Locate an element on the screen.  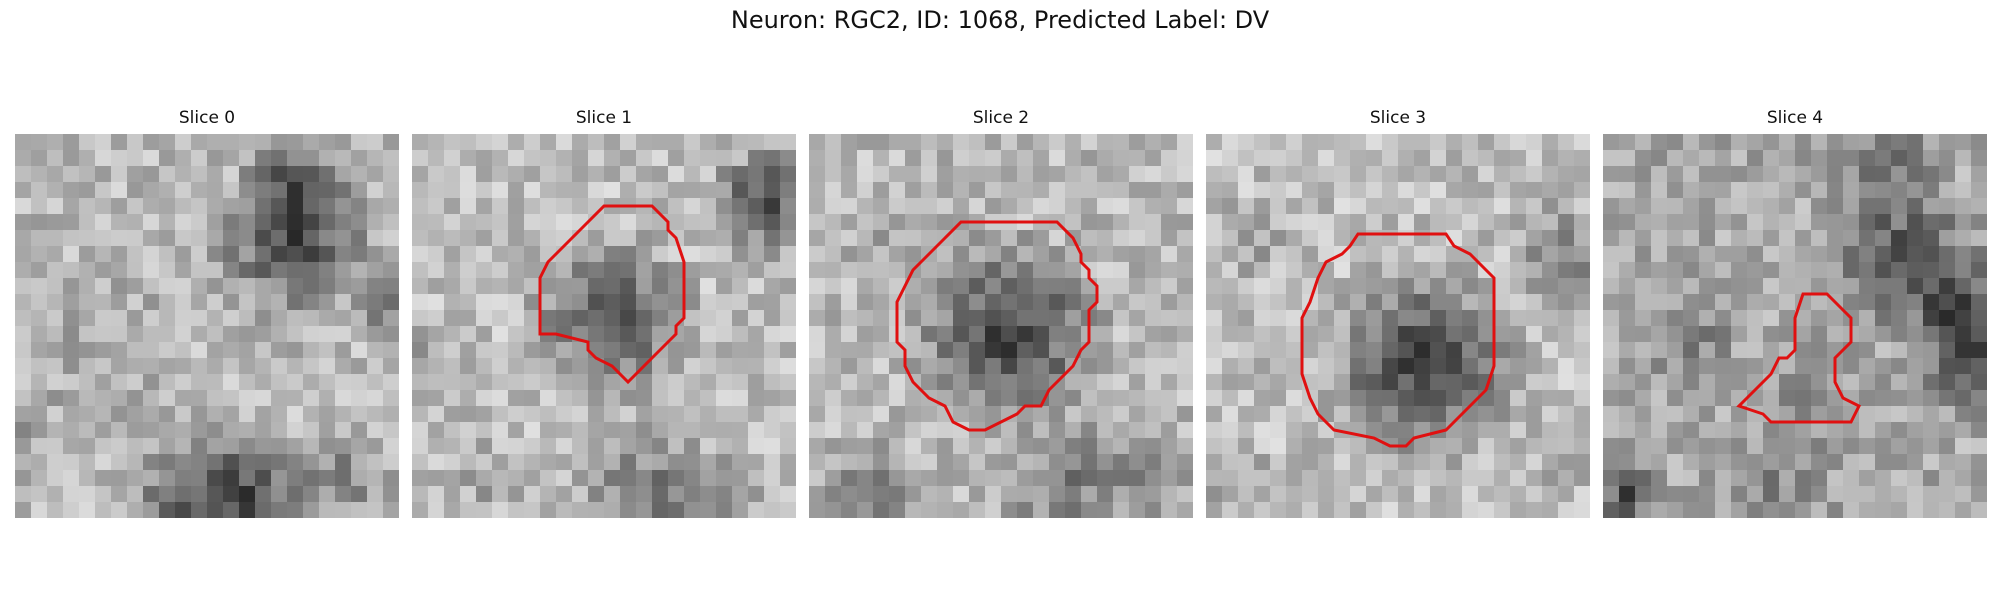
slice-title-4: Slice 4 is located at coordinates (1795, 118).